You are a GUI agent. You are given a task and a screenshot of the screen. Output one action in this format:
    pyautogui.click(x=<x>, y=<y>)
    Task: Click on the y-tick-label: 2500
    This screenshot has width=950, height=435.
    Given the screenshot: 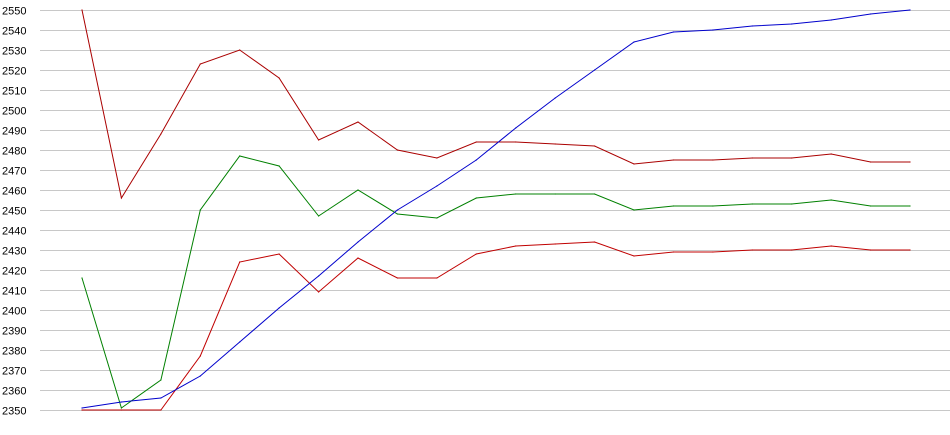 What is the action you would take?
    pyautogui.click(x=14, y=112)
    